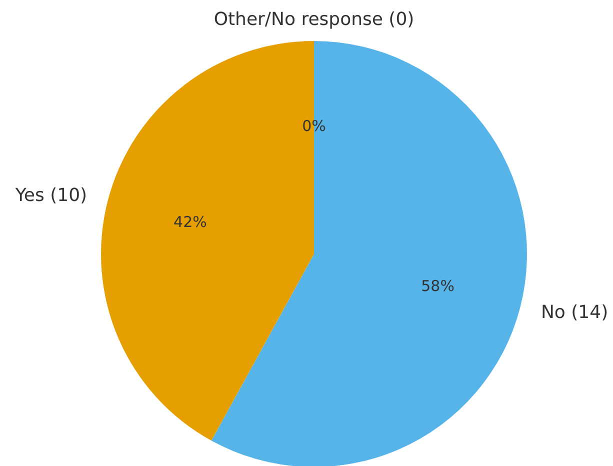 Image resolution: width=613 pixels, height=466 pixels. I want to click on text: 0%, so click(314, 126).